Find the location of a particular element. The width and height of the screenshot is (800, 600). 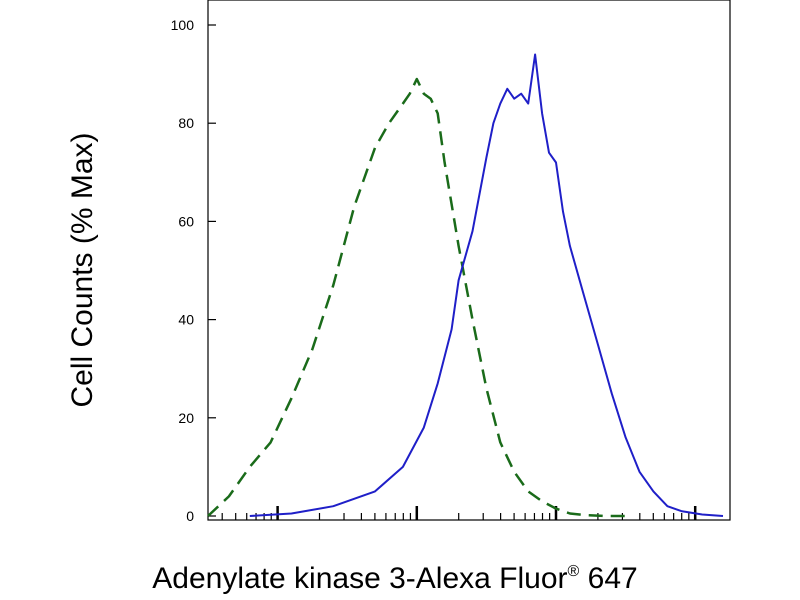

x-axis-label-registered-mark: ® is located at coordinates (574, 571).